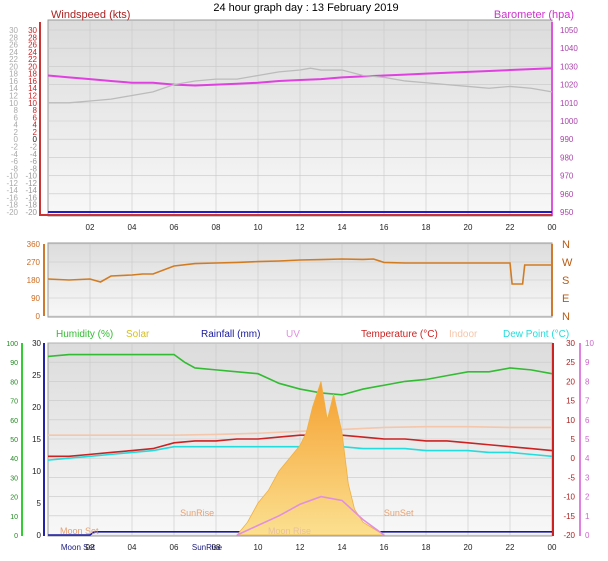  I want to click on windspeed-tick: -18, so click(31, 205).